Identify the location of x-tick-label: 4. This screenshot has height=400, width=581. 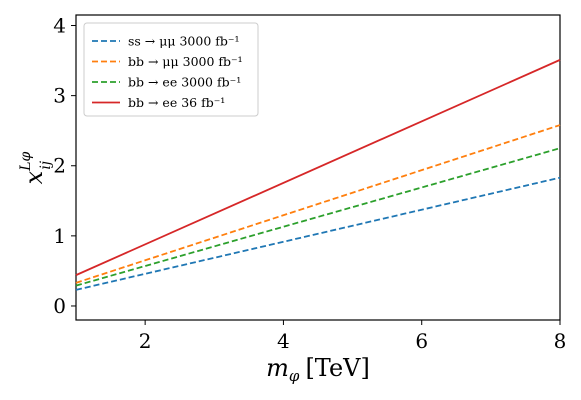
(283, 341).